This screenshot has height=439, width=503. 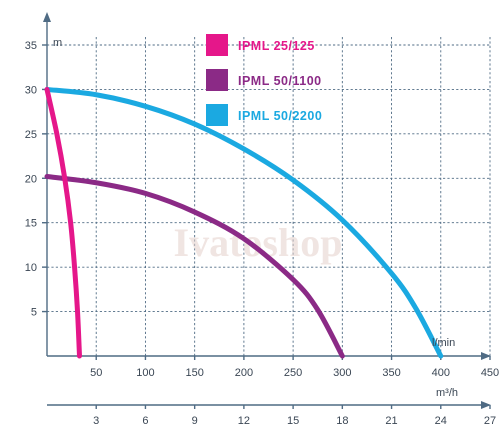 What do you see at coordinates (195, 421) in the screenshot?
I see `x2-tick-label: 9` at bounding box center [195, 421].